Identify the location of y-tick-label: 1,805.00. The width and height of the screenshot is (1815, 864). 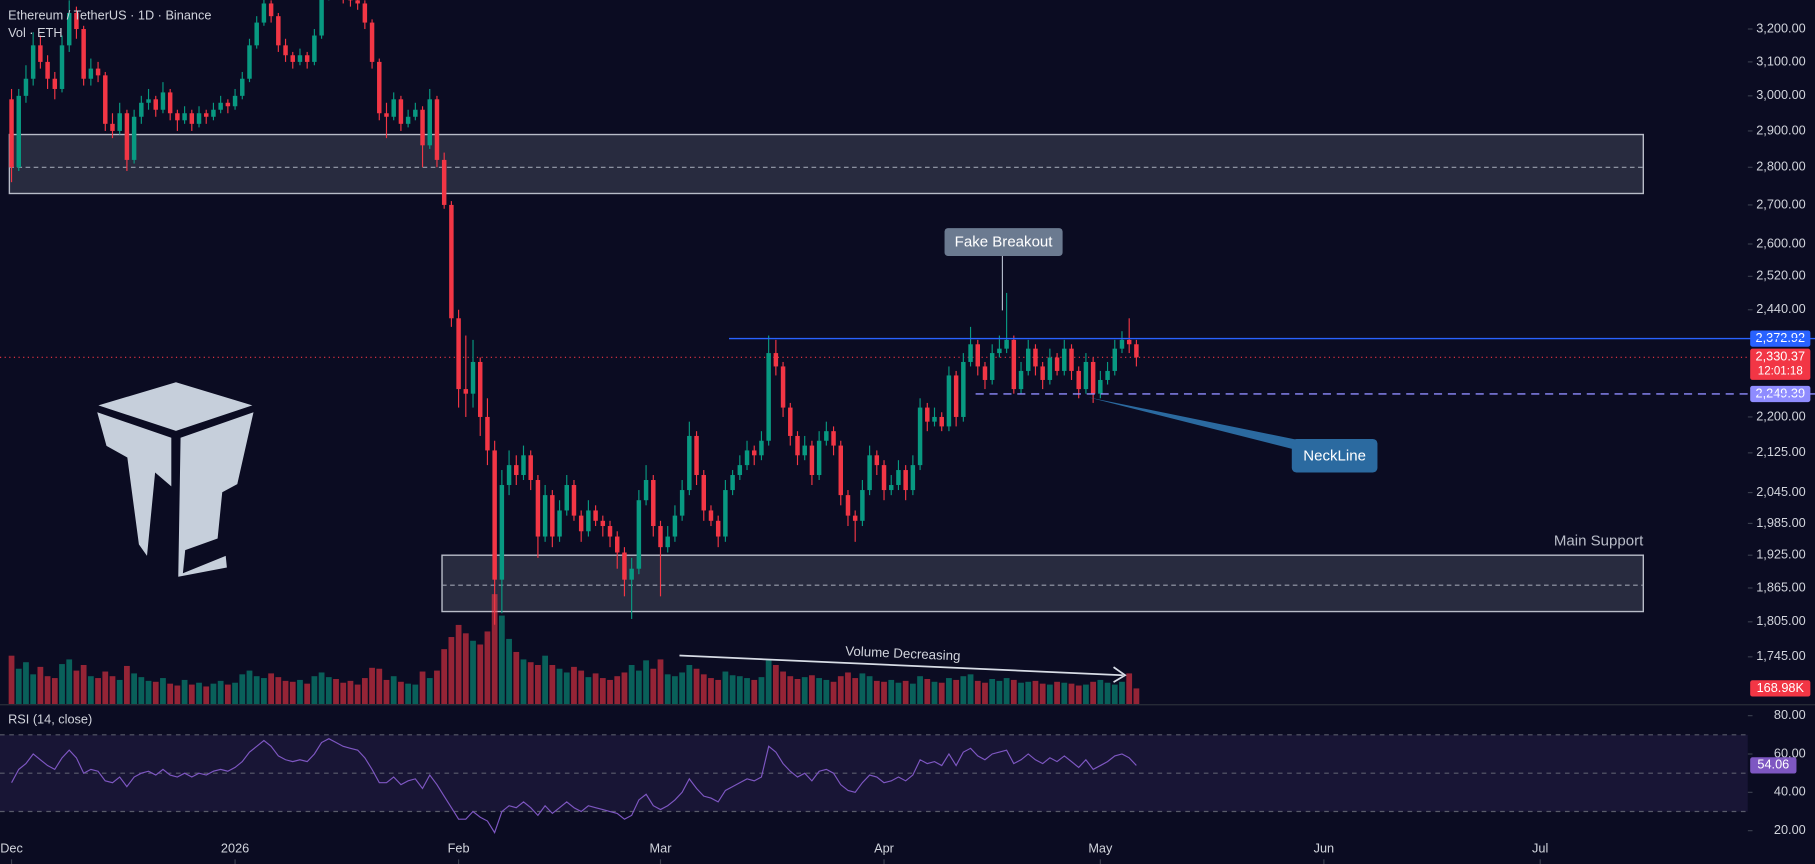
(1781, 620).